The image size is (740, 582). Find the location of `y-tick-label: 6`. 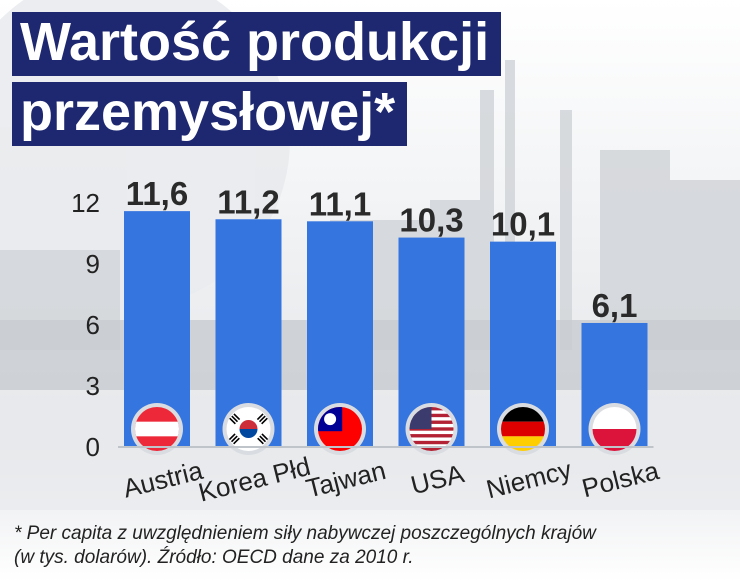

y-tick-label: 6 is located at coordinates (93, 325).